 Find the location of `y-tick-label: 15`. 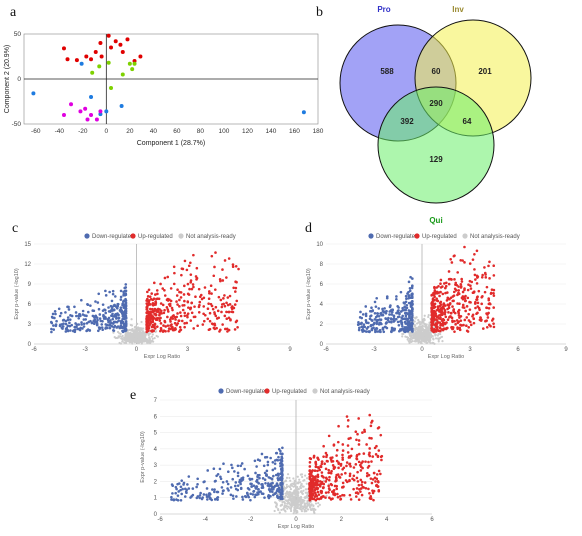

y-tick-label: 15 is located at coordinates (27, 245).